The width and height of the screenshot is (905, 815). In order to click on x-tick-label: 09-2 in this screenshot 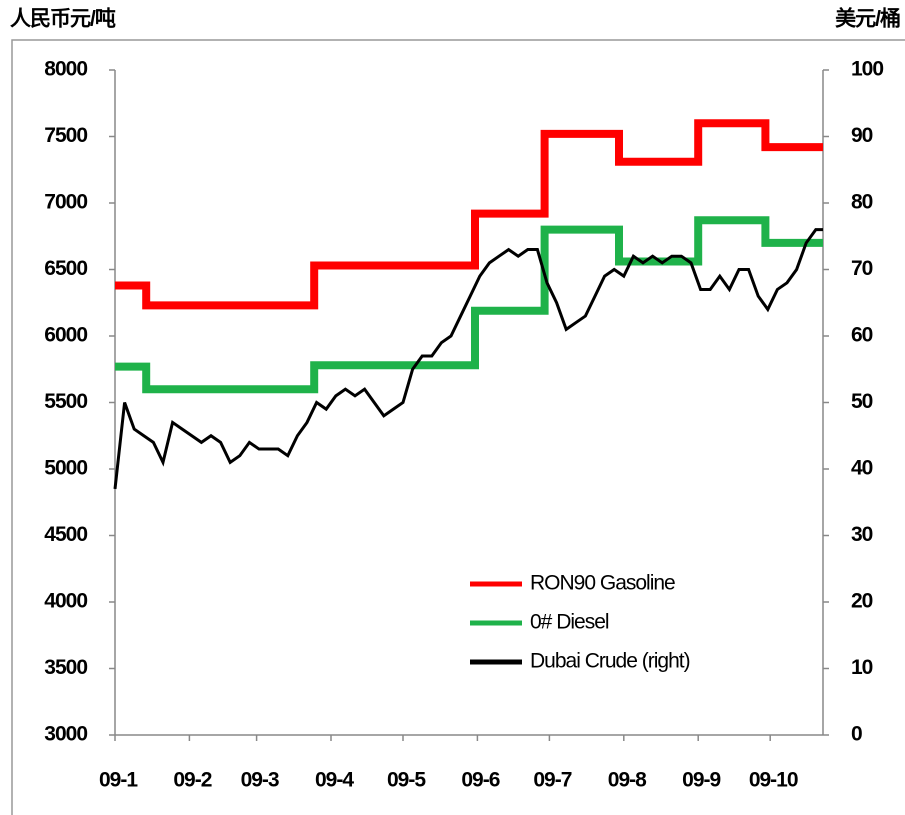, I will do `click(192, 780)`.